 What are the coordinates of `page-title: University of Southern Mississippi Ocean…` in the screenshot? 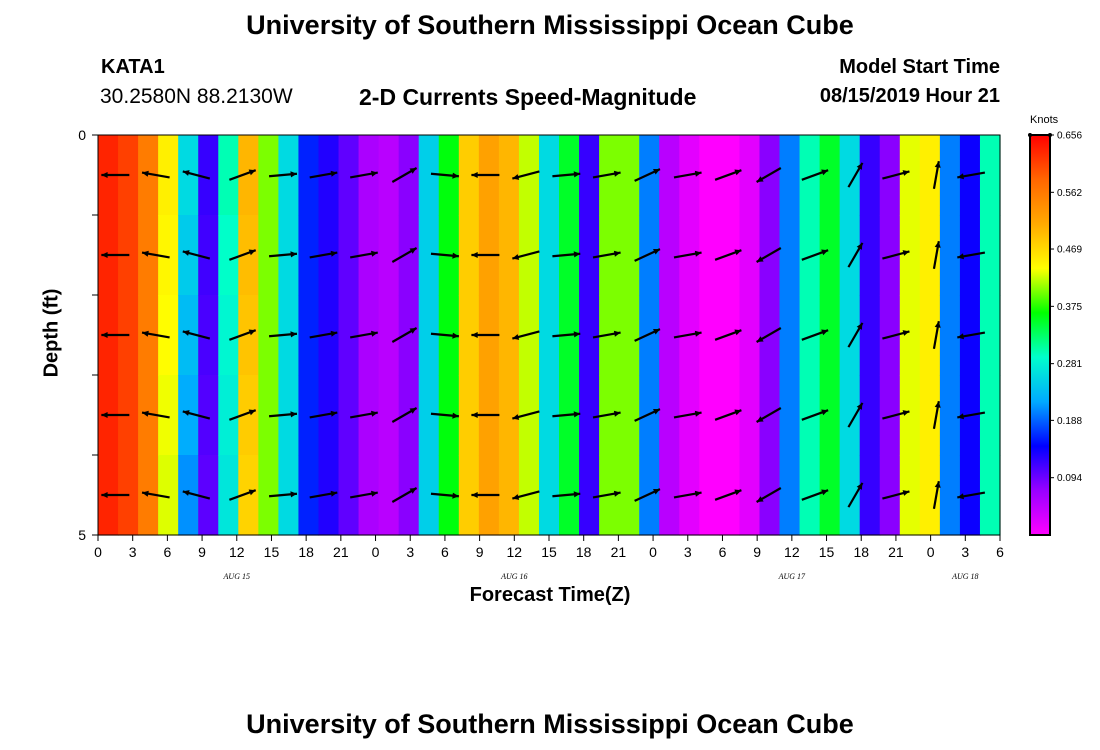 It's located at (550, 25).